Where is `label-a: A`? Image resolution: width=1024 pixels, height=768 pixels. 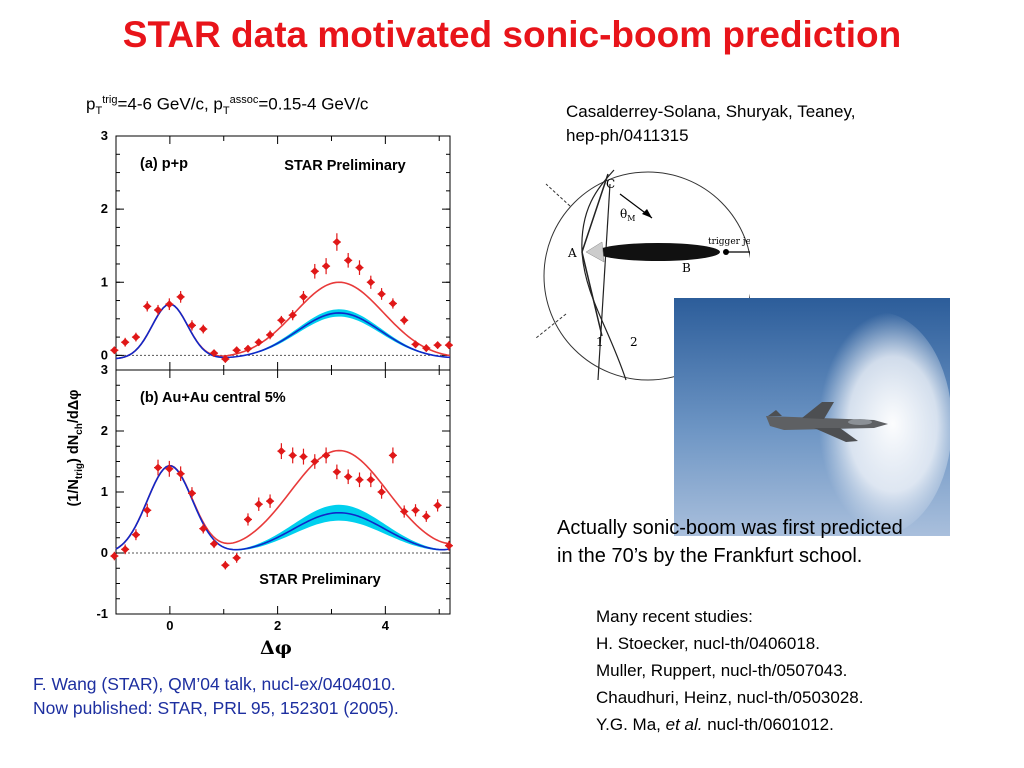 label-a: A is located at coordinates (572, 253).